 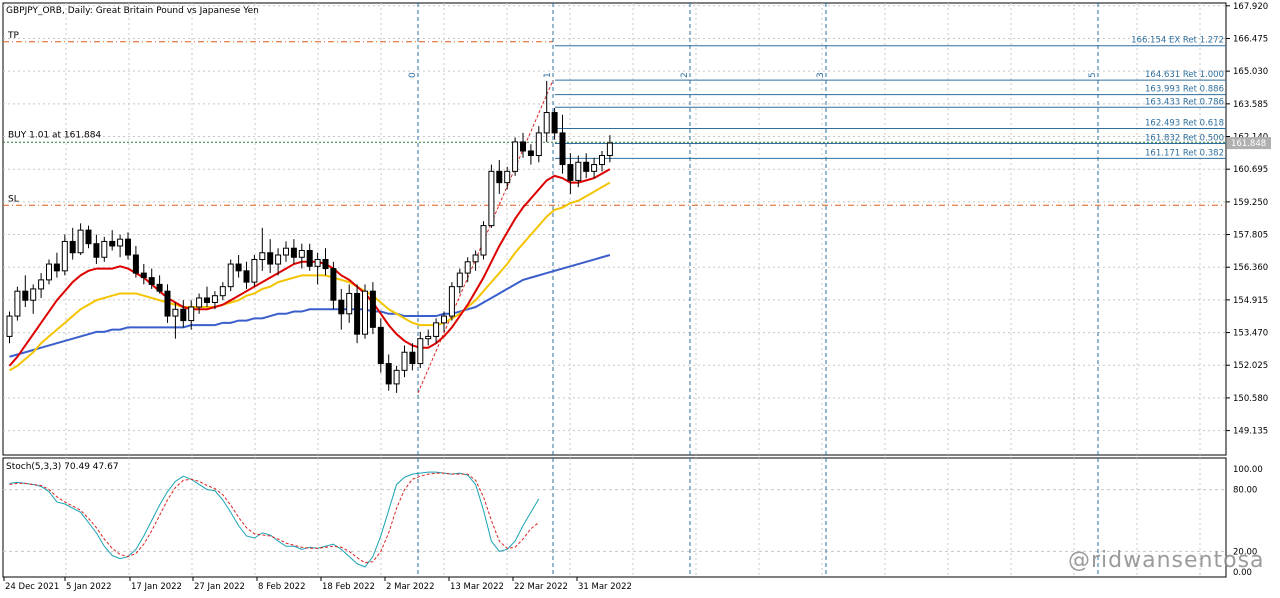 I want to click on fib-level-label: 163.433 Ret 0.786, so click(x=1184, y=102).